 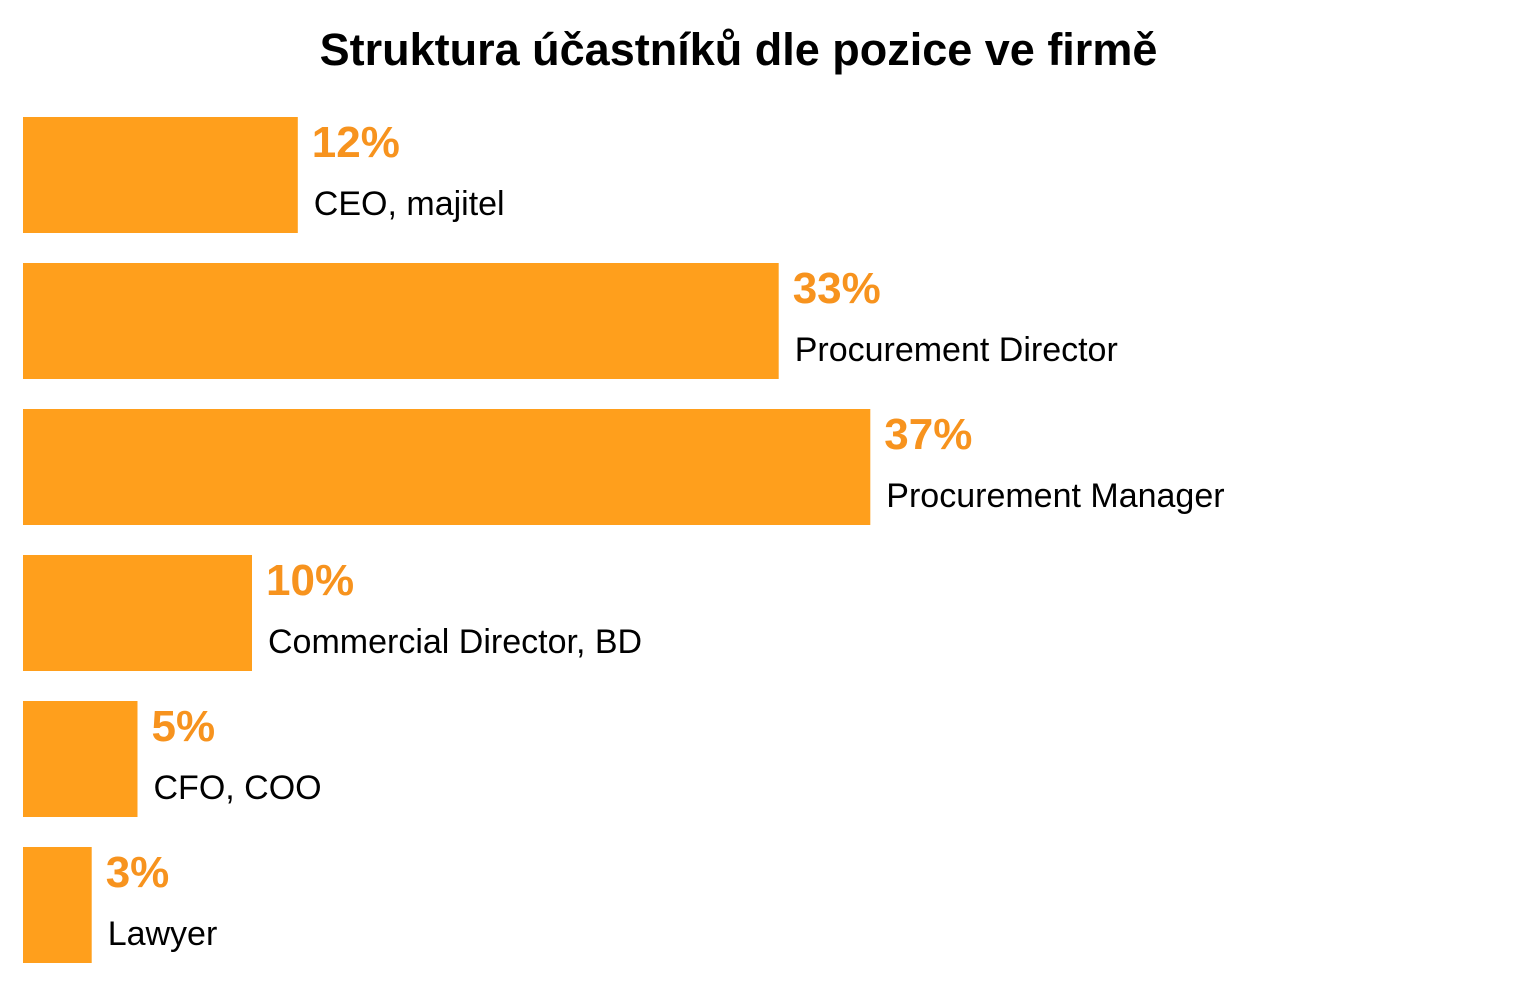 I want to click on bar-group: 10% Commercial Director, BD, so click(x=332, y=613).